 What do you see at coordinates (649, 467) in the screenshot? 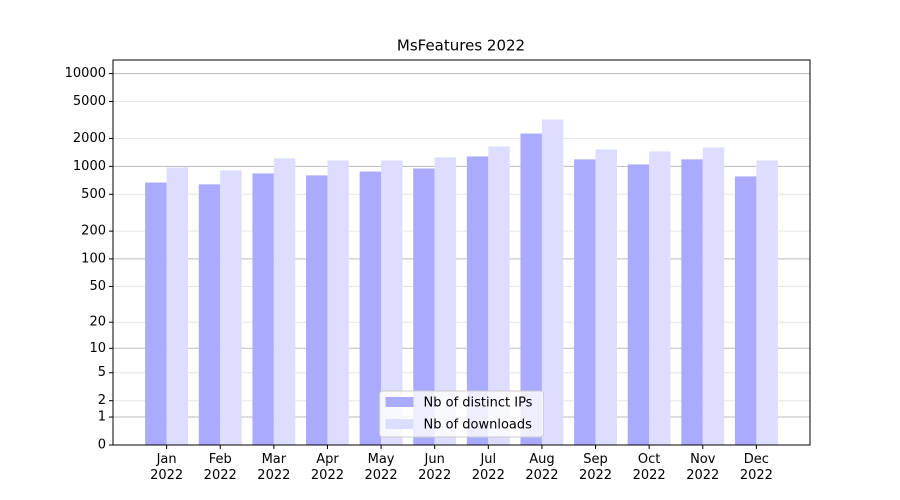
I see `x-tick-label: Oct 2022` at bounding box center [649, 467].